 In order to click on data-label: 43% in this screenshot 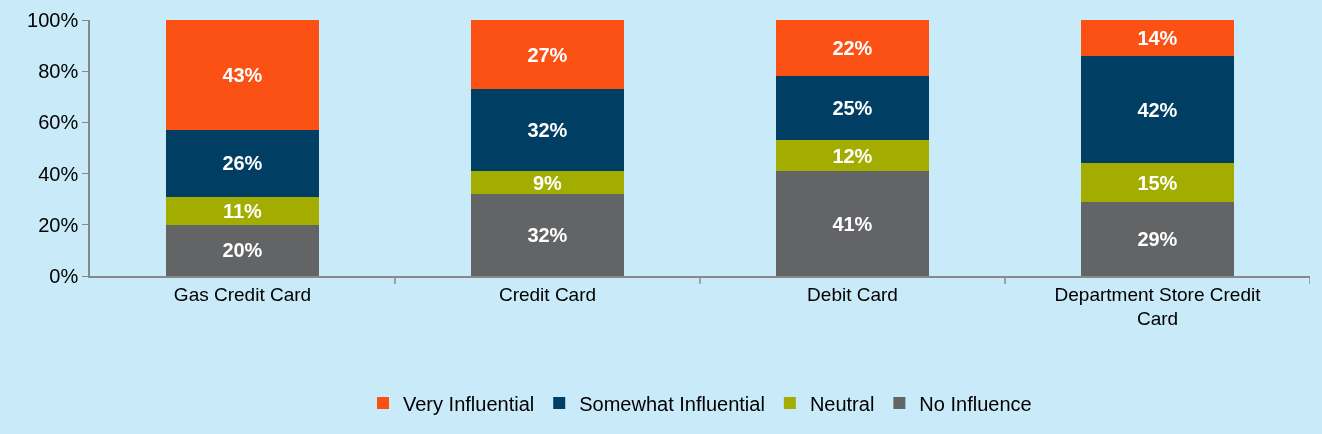, I will do `click(242, 75)`.